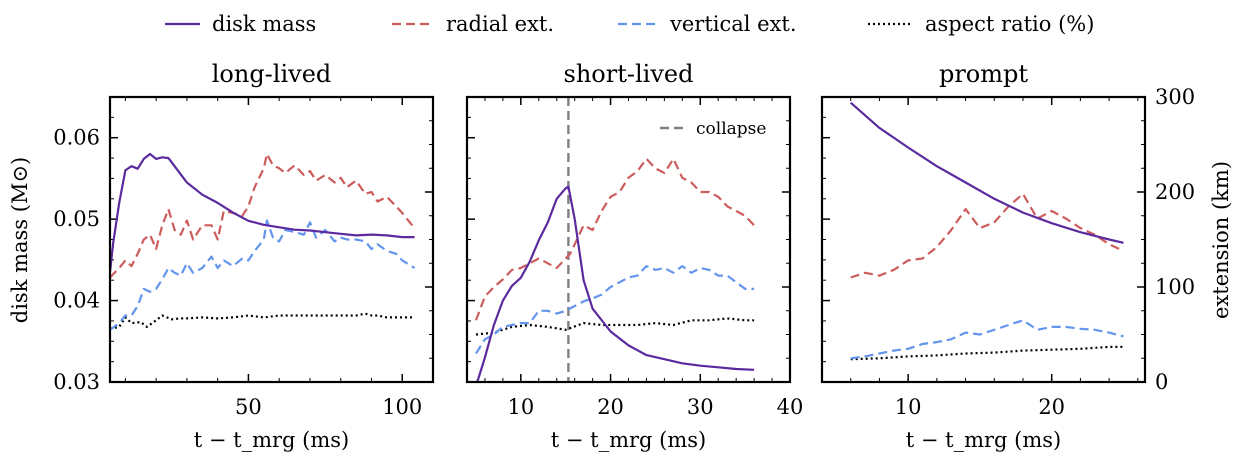 The height and width of the screenshot is (458, 1241). Describe the element at coordinates (20, 240) in the screenshot. I see `left-y-axis-label: disk mass (M⊙)` at that location.